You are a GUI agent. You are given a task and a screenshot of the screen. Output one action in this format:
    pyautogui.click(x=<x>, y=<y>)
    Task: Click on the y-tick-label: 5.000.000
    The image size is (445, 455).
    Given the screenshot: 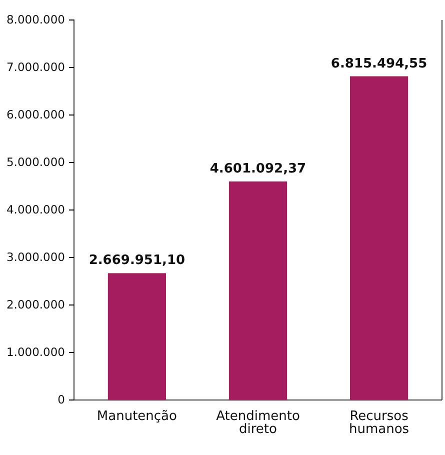 What is the action you would take?
    pyautogui.click(x=35, y=162)
    